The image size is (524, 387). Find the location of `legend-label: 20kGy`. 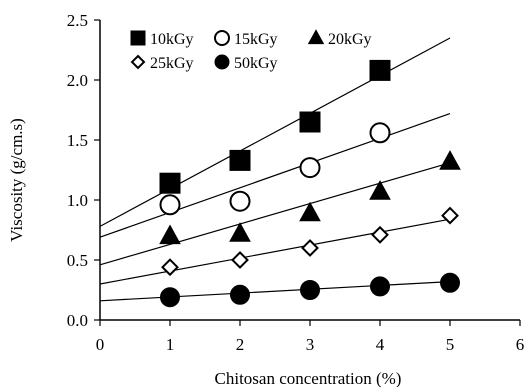

legend-label: 20kGy is located at coordinates (350, 39).